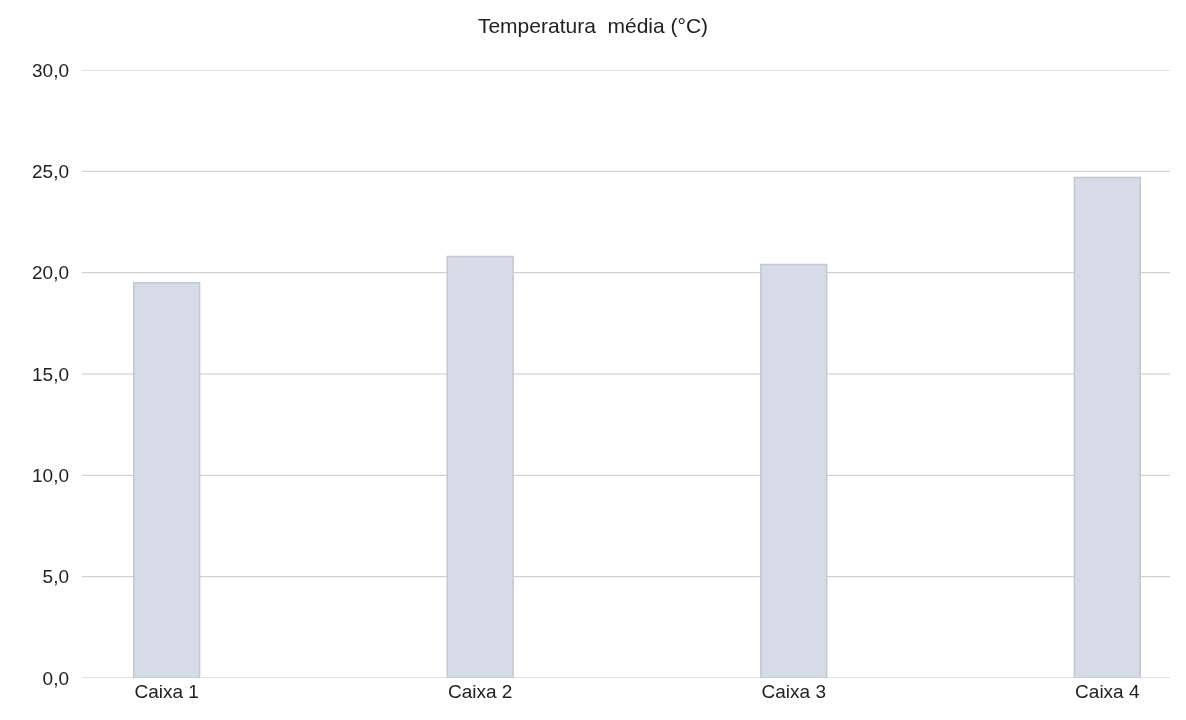 The image size is (1186, 720). I want to click on x-tick-label: Caixa 4, so click(1107, 691).